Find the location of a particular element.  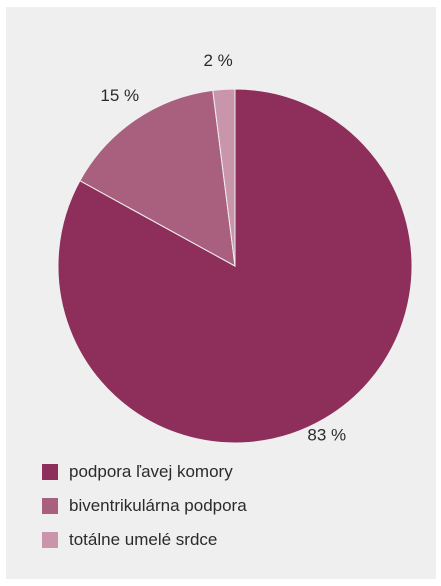

legend-item: podpora ľavej komory is located at coordinates (144, 472).